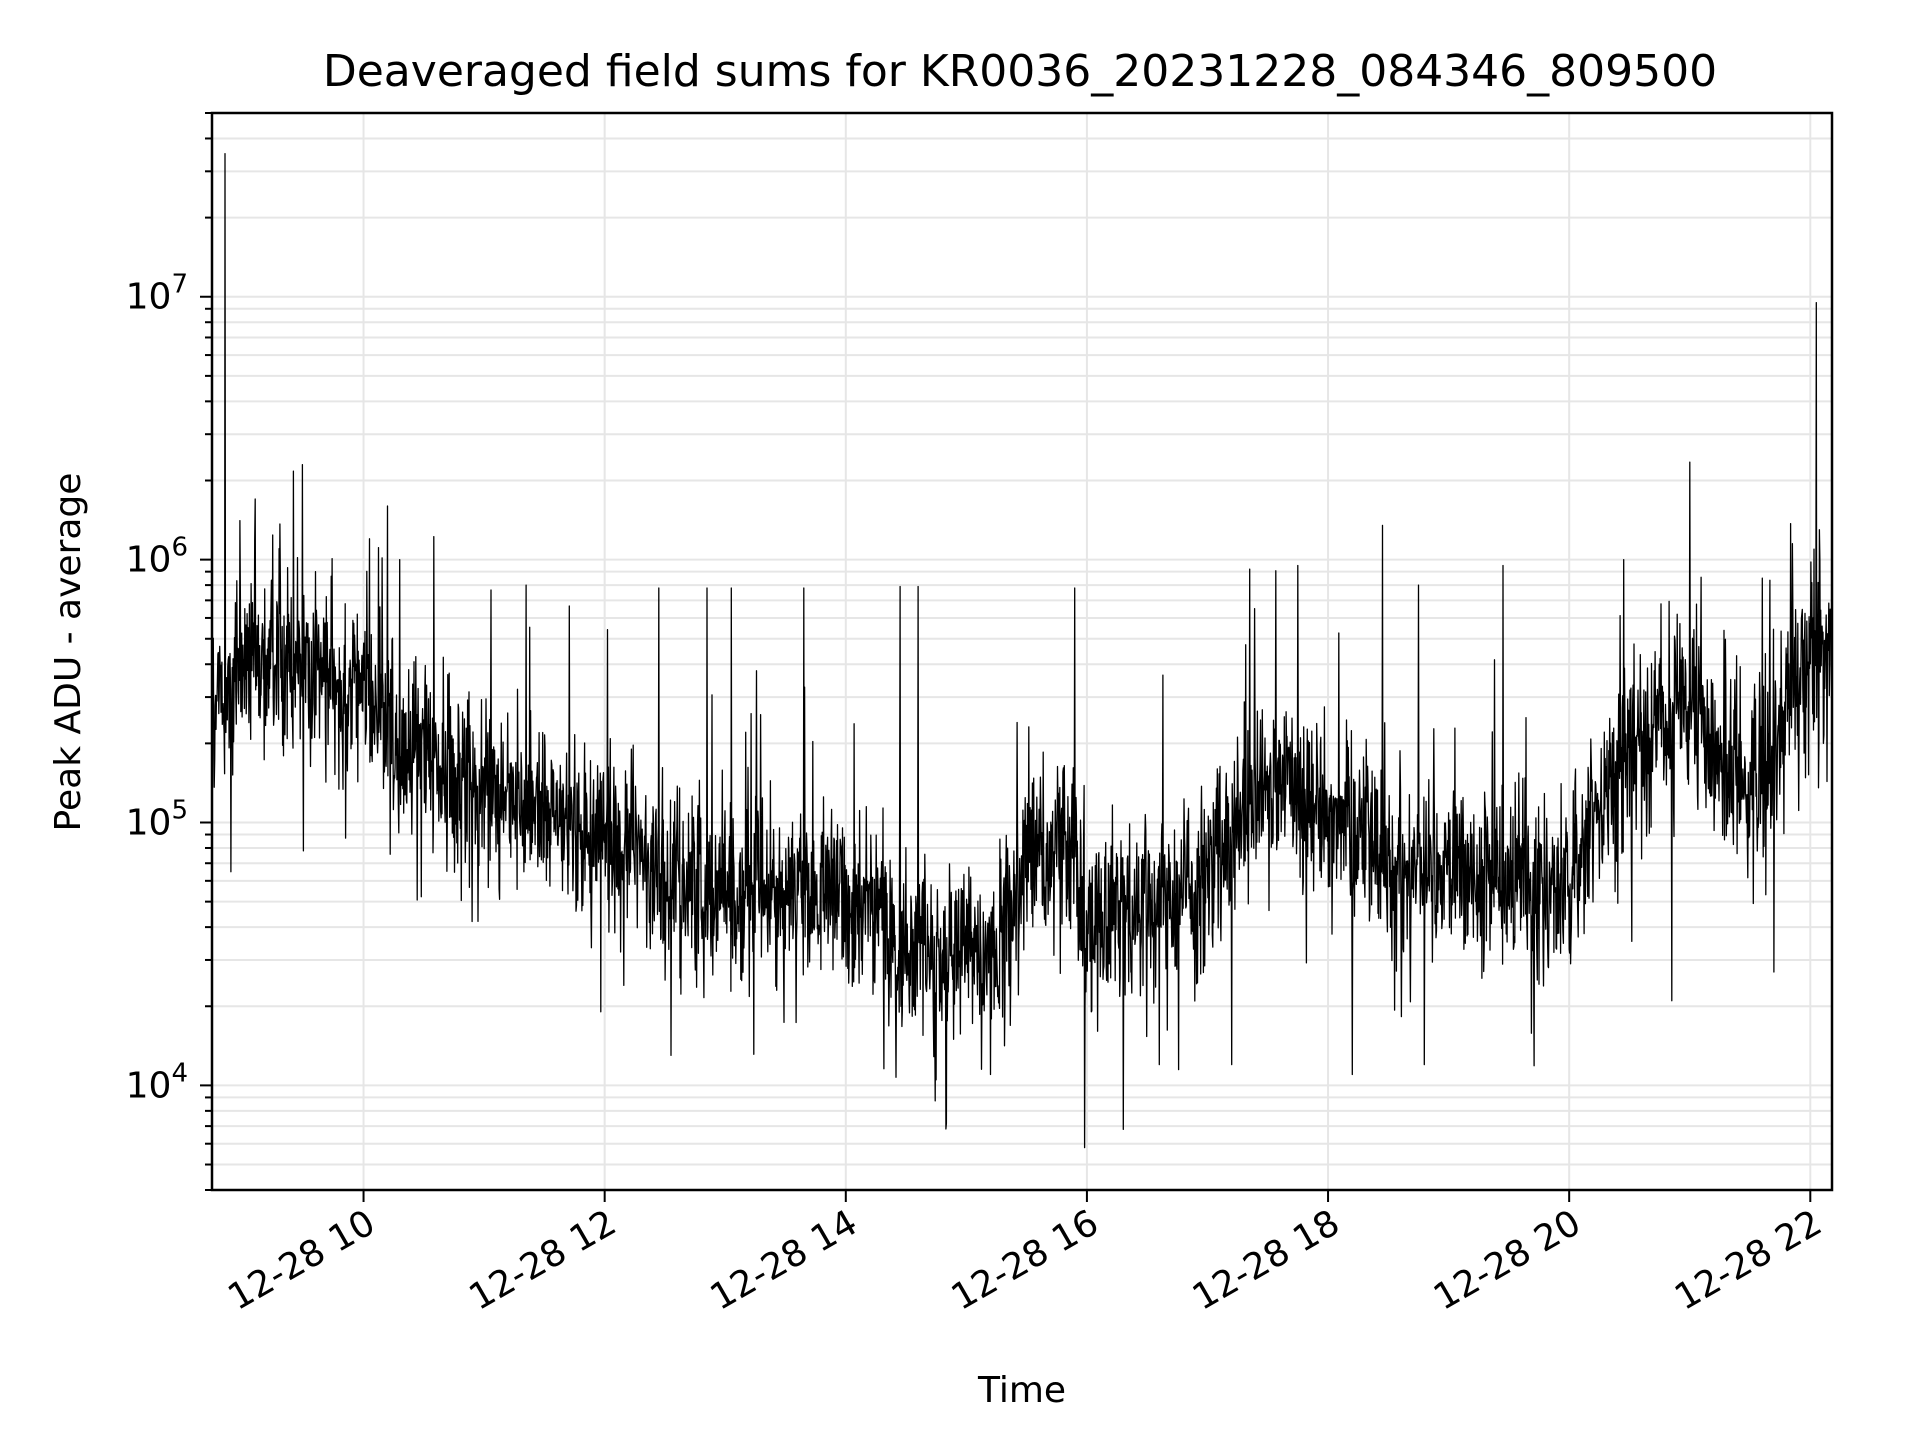 This screenshot has width=1920, height=1440. What do you see at coordinates (1507, 1260) in the screenshot?
I see `x-tick-label: 12-28 20` at bounding box center [1507, 1260].